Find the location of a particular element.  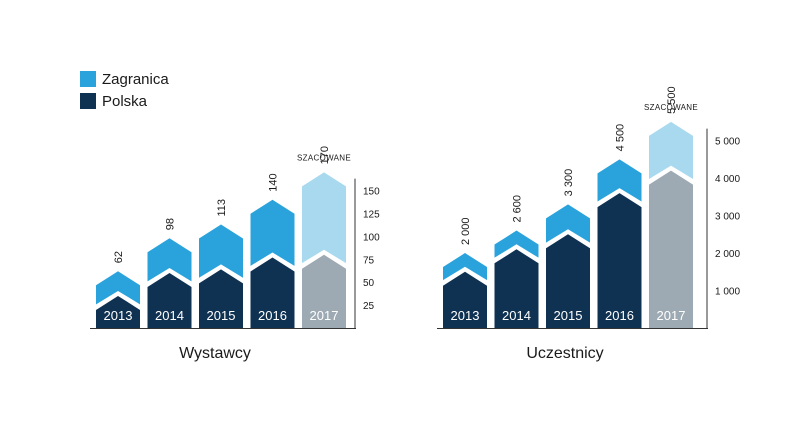

y-tick-label-1-2: 3 000 is located at coordinates (727, 217).